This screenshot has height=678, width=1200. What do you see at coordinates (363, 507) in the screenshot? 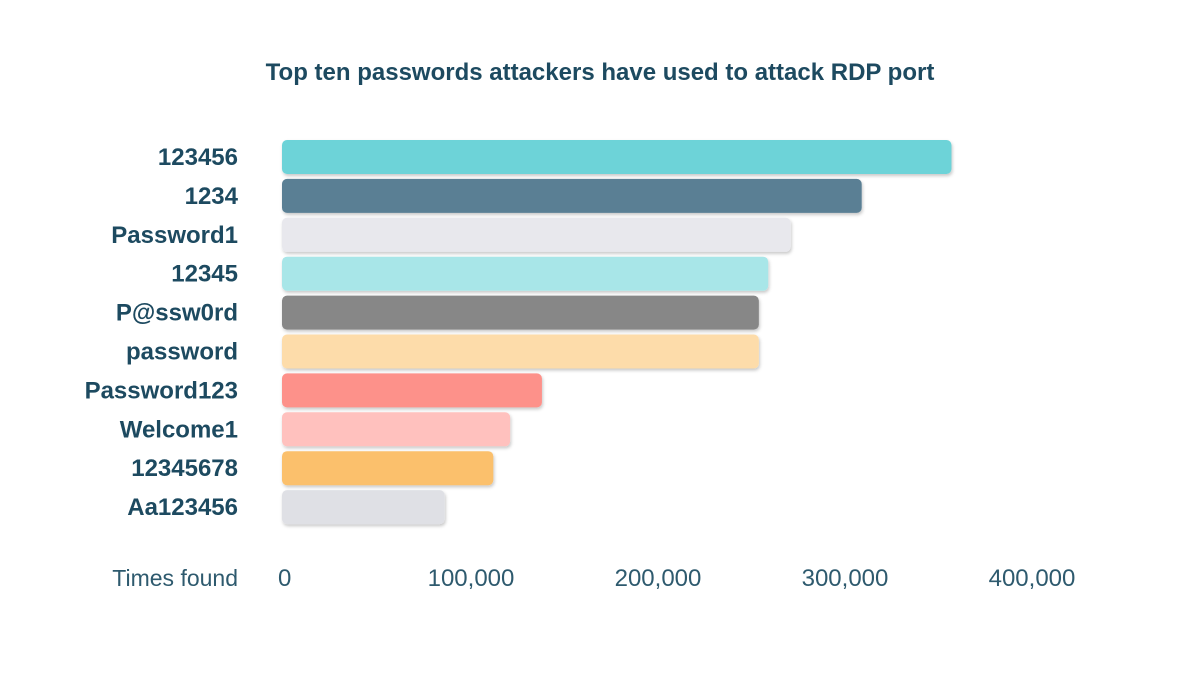
I see `bar-aa123456` at bounding box center [363, 507].